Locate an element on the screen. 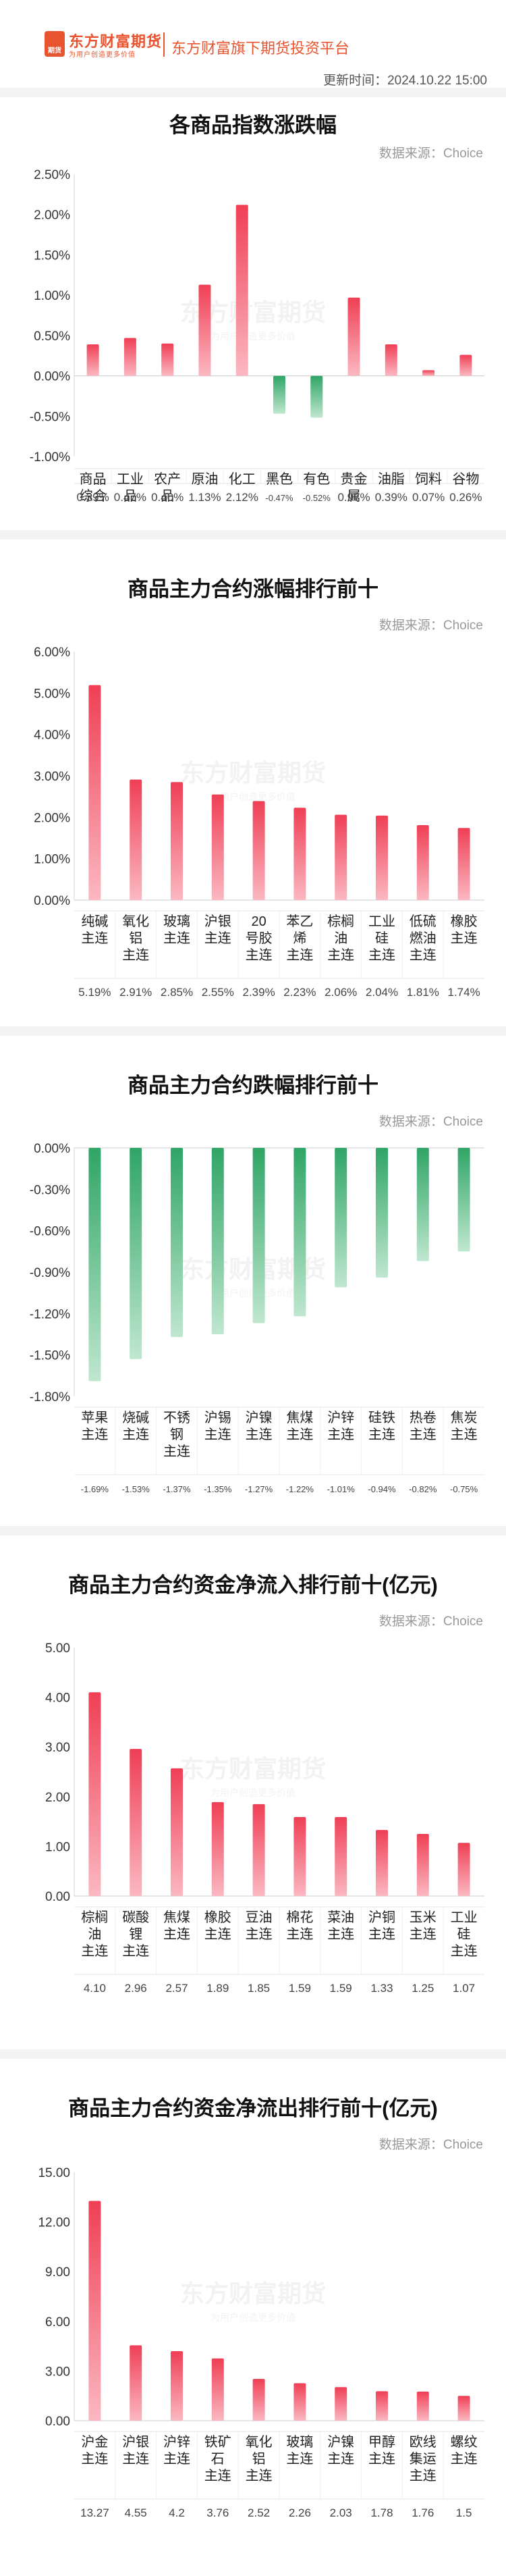  y-tick-label: 5.00 is located at coordinates (57, 1648).